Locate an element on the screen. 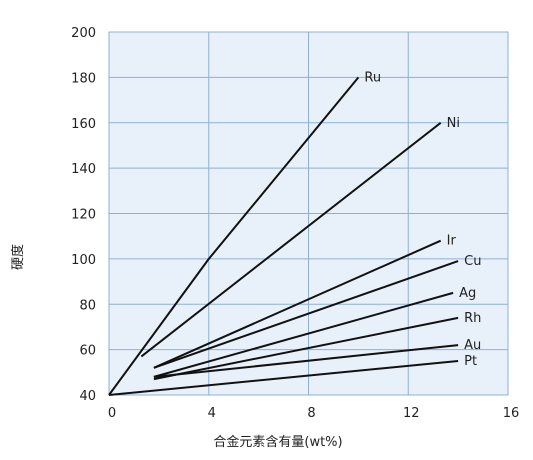 Image resolution: width=533 pixels, height=460 pixels. x-tick-label: 4 is located at coordinates (212, 413).